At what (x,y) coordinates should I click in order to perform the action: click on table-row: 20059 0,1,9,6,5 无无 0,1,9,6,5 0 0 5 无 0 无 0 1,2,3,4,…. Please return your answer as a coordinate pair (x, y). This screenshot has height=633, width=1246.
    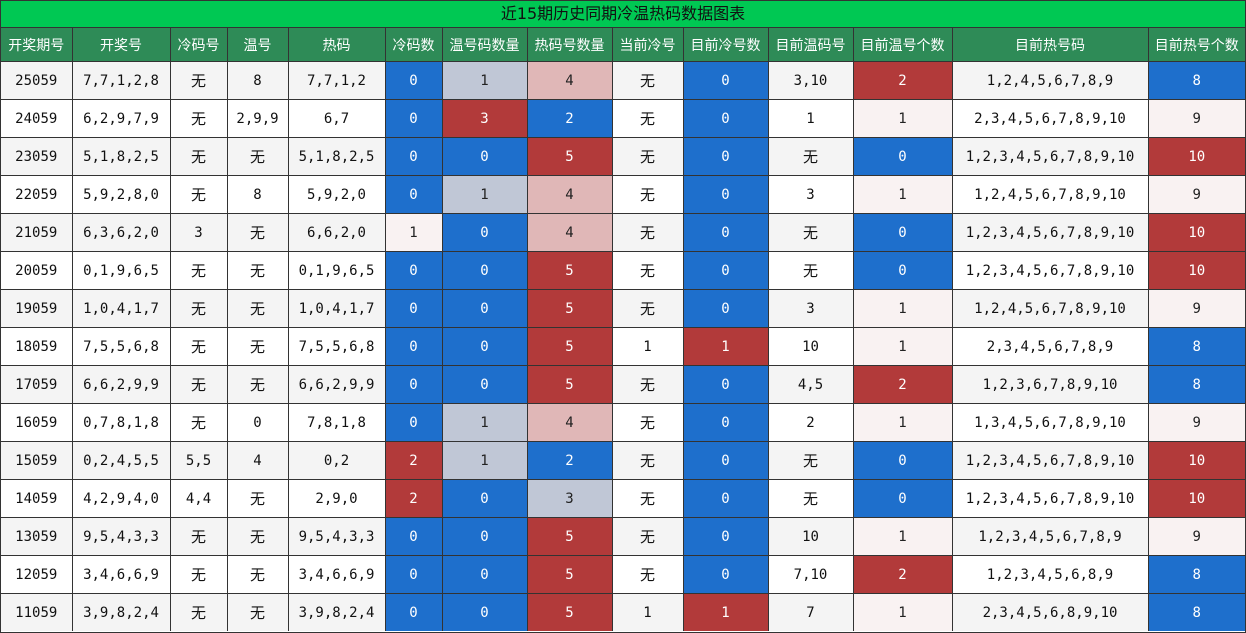
    Looking at the image, I should click on (623, 270).